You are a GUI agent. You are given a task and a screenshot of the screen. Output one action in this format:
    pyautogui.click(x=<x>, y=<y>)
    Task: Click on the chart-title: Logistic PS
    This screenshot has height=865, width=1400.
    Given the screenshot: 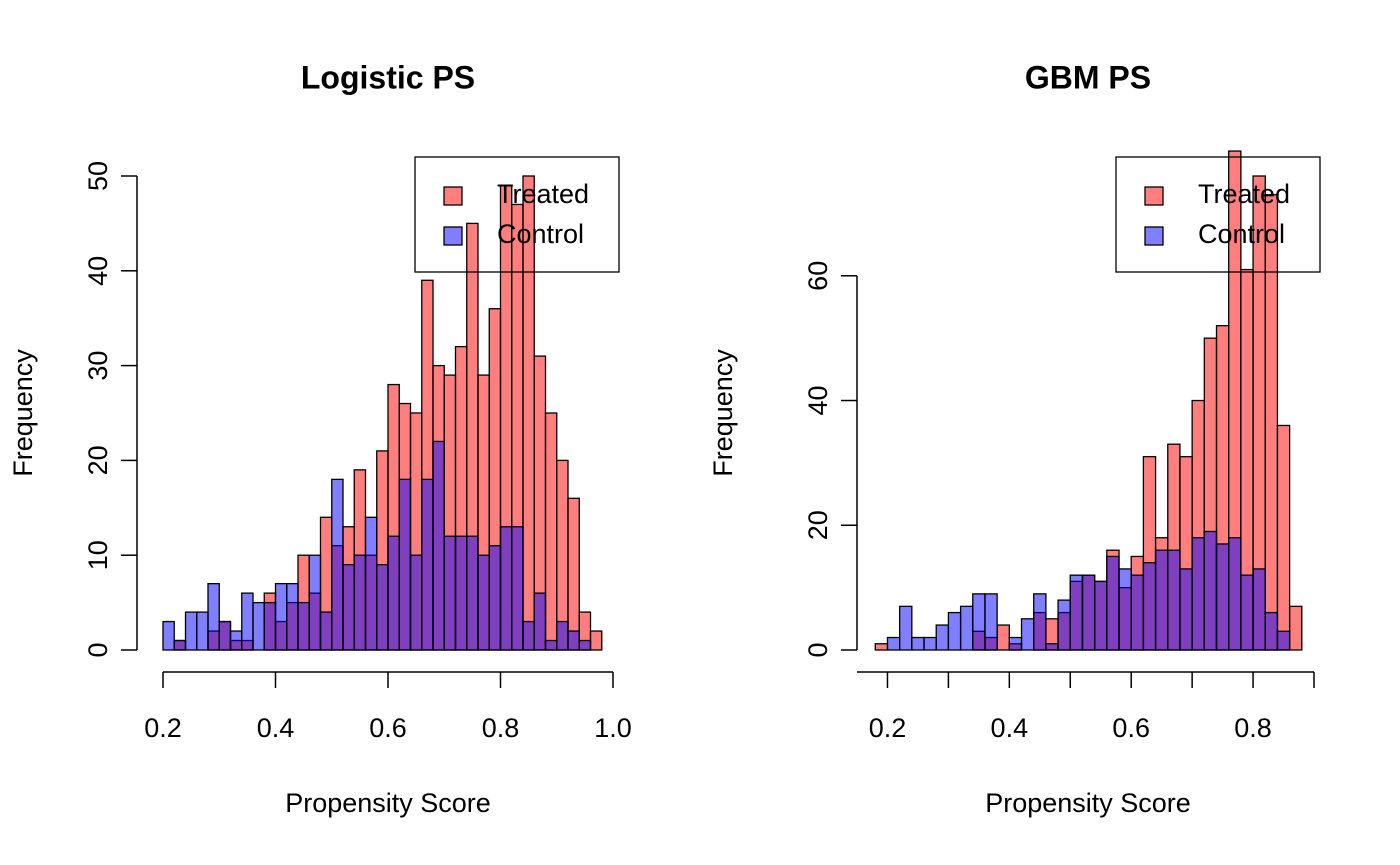 What is the action you would take?
    pyautogui.click(x=388, y=77)
    